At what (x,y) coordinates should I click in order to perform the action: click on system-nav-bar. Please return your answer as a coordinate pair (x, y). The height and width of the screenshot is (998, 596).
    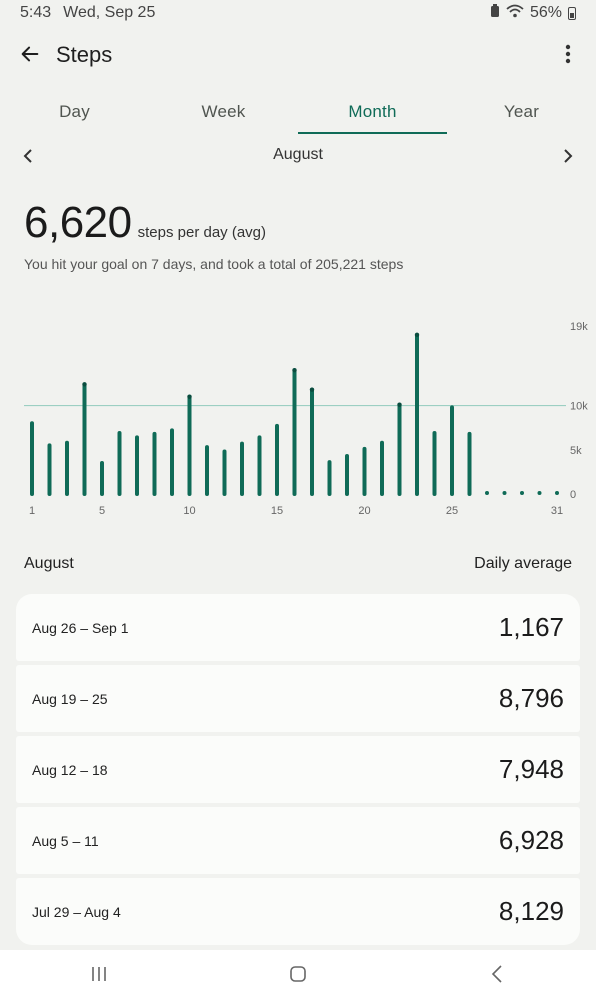
    Looking at the image, I should click on (298, 974).